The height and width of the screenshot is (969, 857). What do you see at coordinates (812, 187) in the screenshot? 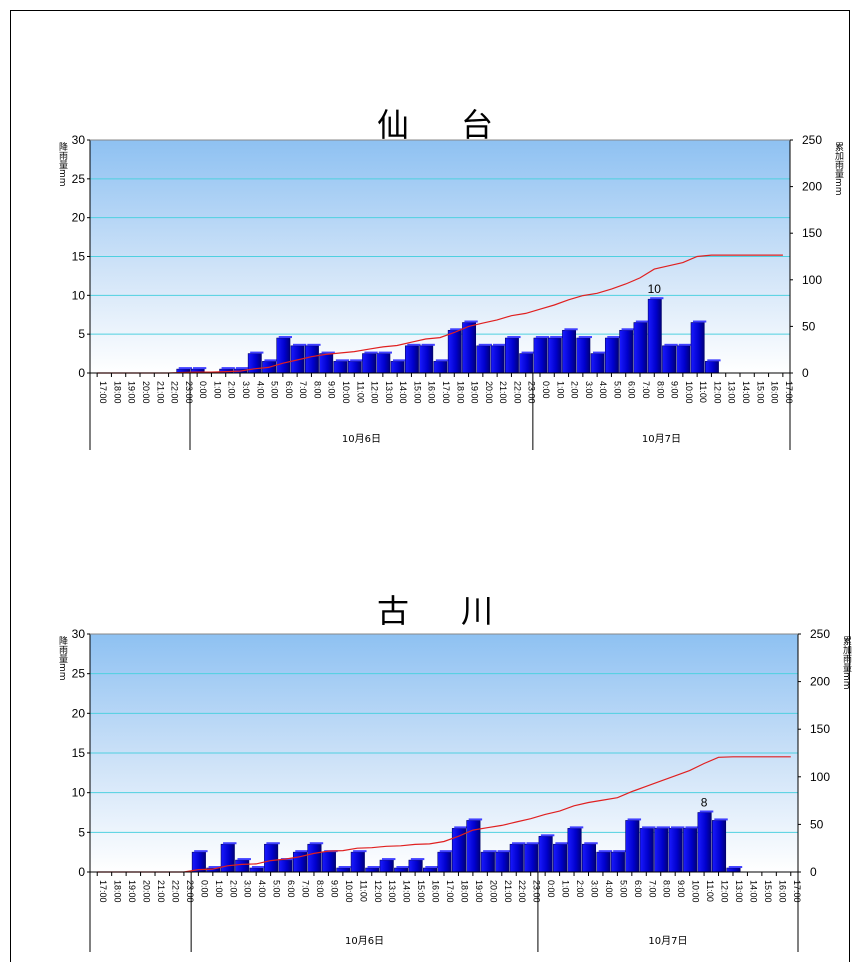
I see `y2-tick-label: 200` at bounding box center [812, 187].